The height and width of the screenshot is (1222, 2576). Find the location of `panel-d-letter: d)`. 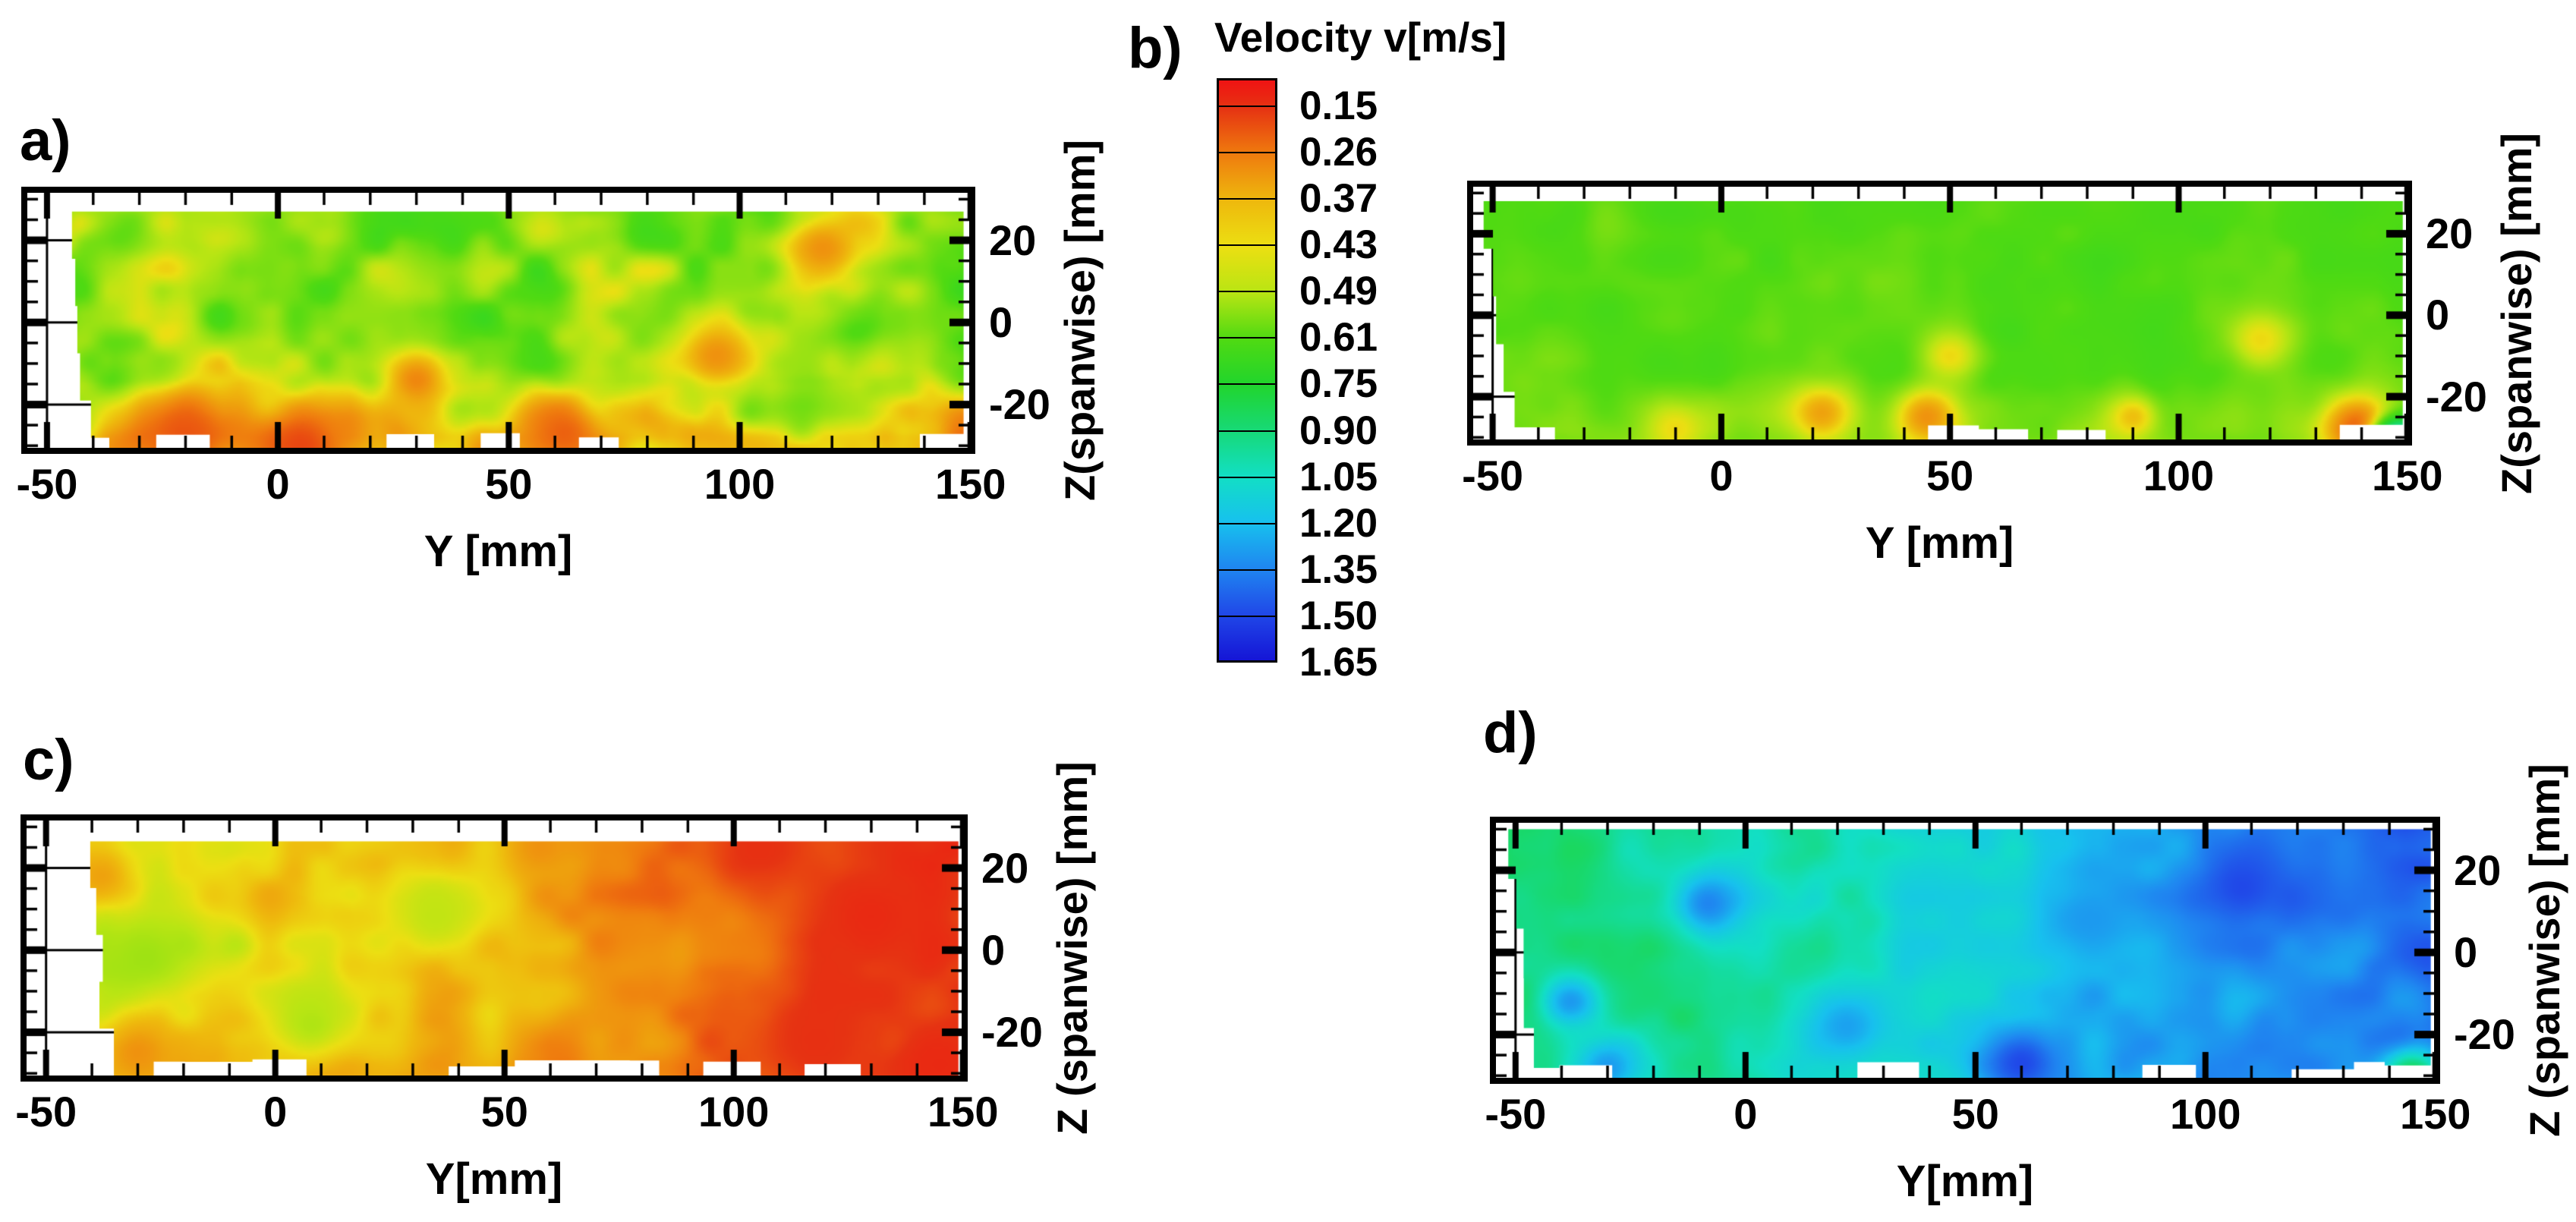

panel-d-letter: d) is located at coordinates (1510, 733).